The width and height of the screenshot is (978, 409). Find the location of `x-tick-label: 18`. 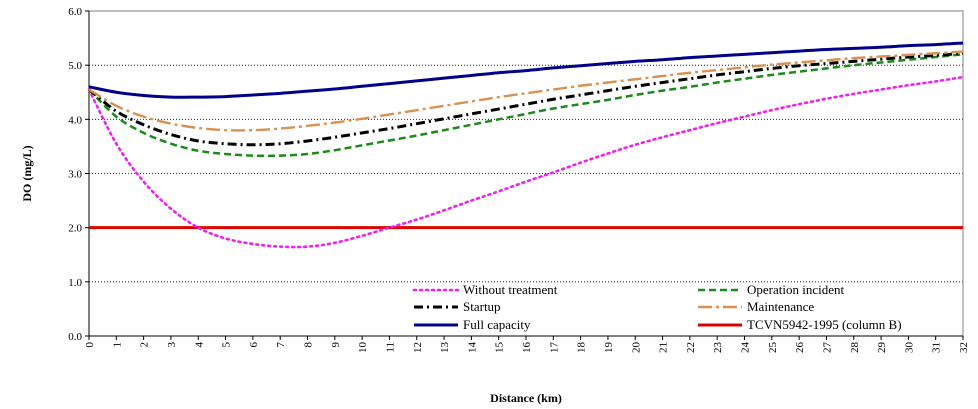

x-tick-label: 18 is located at coordinates (582, 348).